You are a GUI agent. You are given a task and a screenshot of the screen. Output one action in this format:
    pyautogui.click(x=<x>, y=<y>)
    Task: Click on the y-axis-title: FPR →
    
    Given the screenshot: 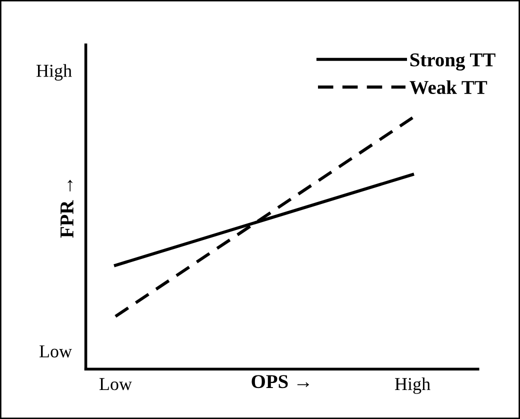 What is the action you would take?
    pyautogui.click(x=67, y=209)
    